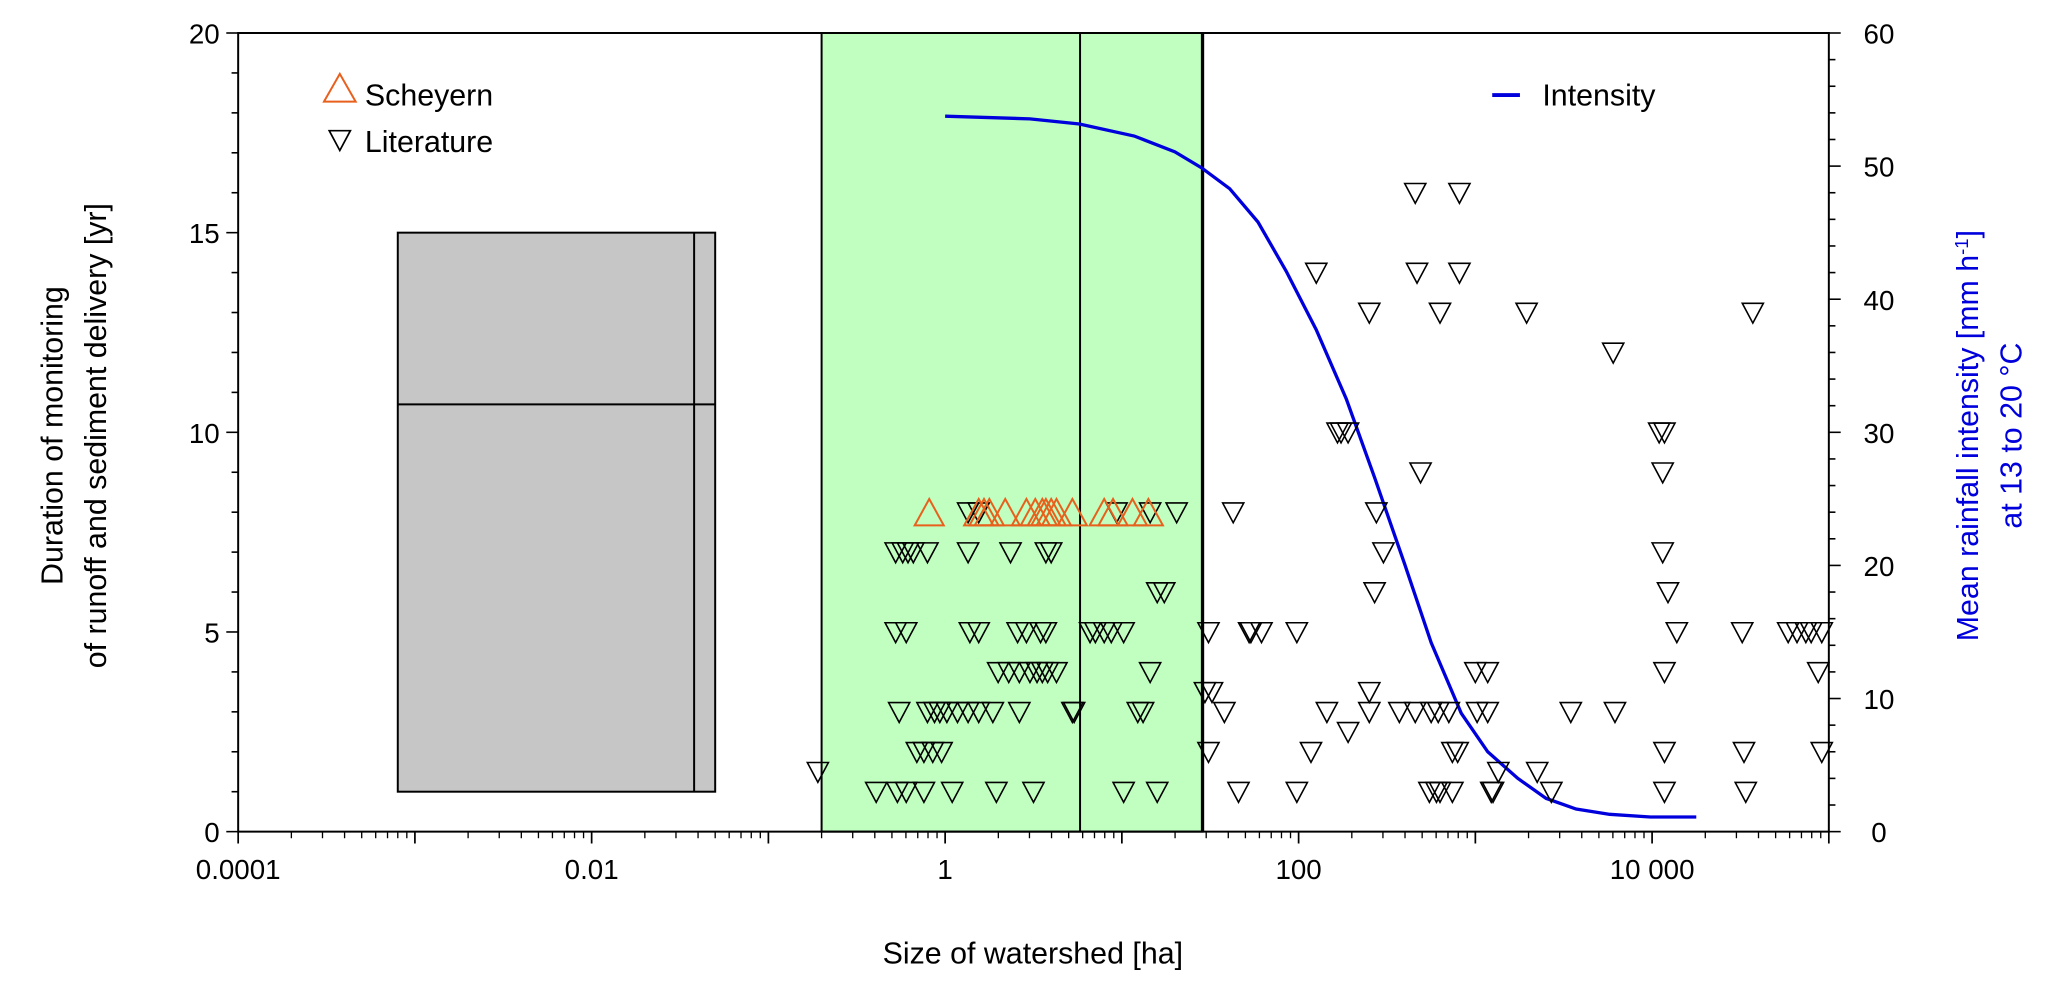 This screenshot has width=2067, height=994. I want to click on y2-tick-label: 40, so click(1879, 300).